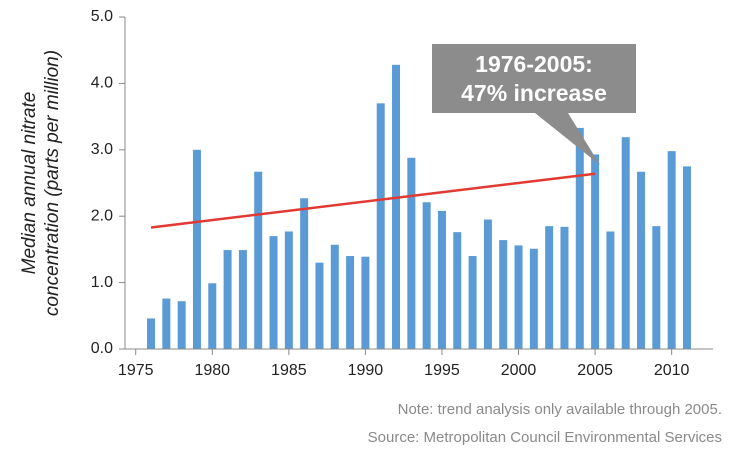  Describe the element at coordinates (534, 93) in the screenshot. I see `annotation: 47% increase` at that location.